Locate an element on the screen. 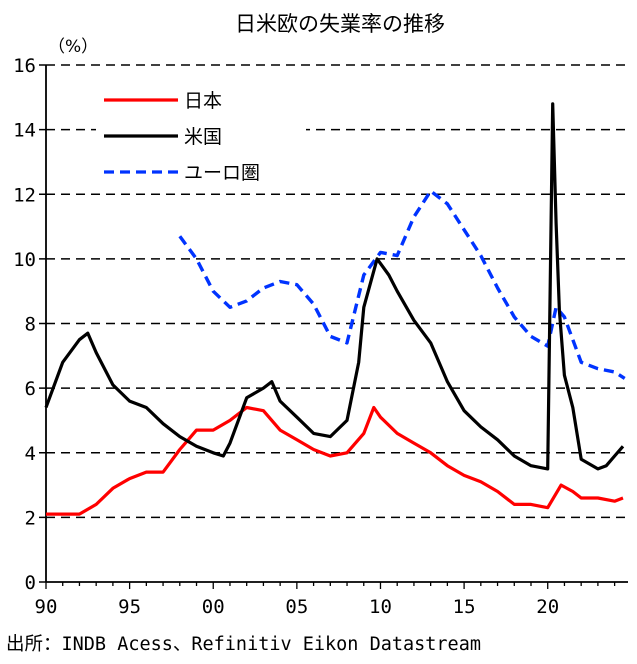 The image size is (637, 664). x-tick-label: 20 is located at coordinates (547, 607).